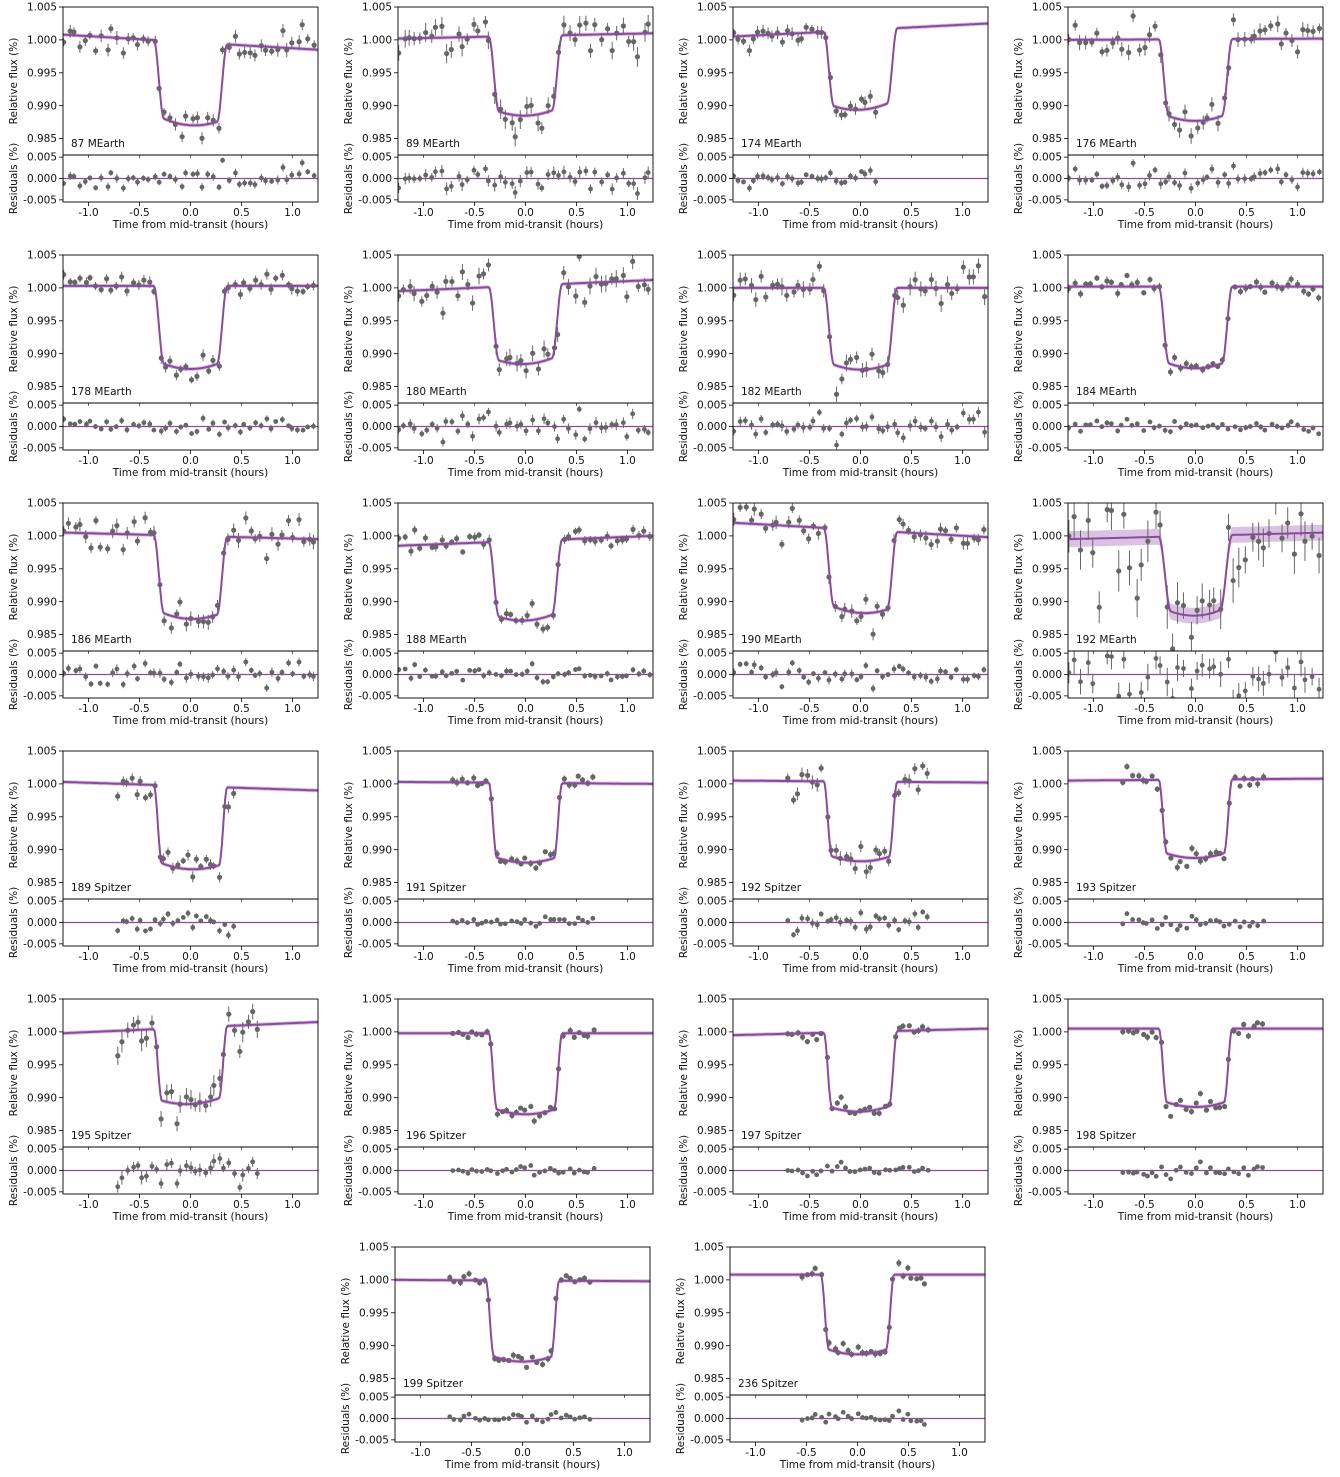  What do you see at coordinates (712, 256) in the screenshot?
I see `flux-ytick-label: 1.005` at bounding box center [712, 256].